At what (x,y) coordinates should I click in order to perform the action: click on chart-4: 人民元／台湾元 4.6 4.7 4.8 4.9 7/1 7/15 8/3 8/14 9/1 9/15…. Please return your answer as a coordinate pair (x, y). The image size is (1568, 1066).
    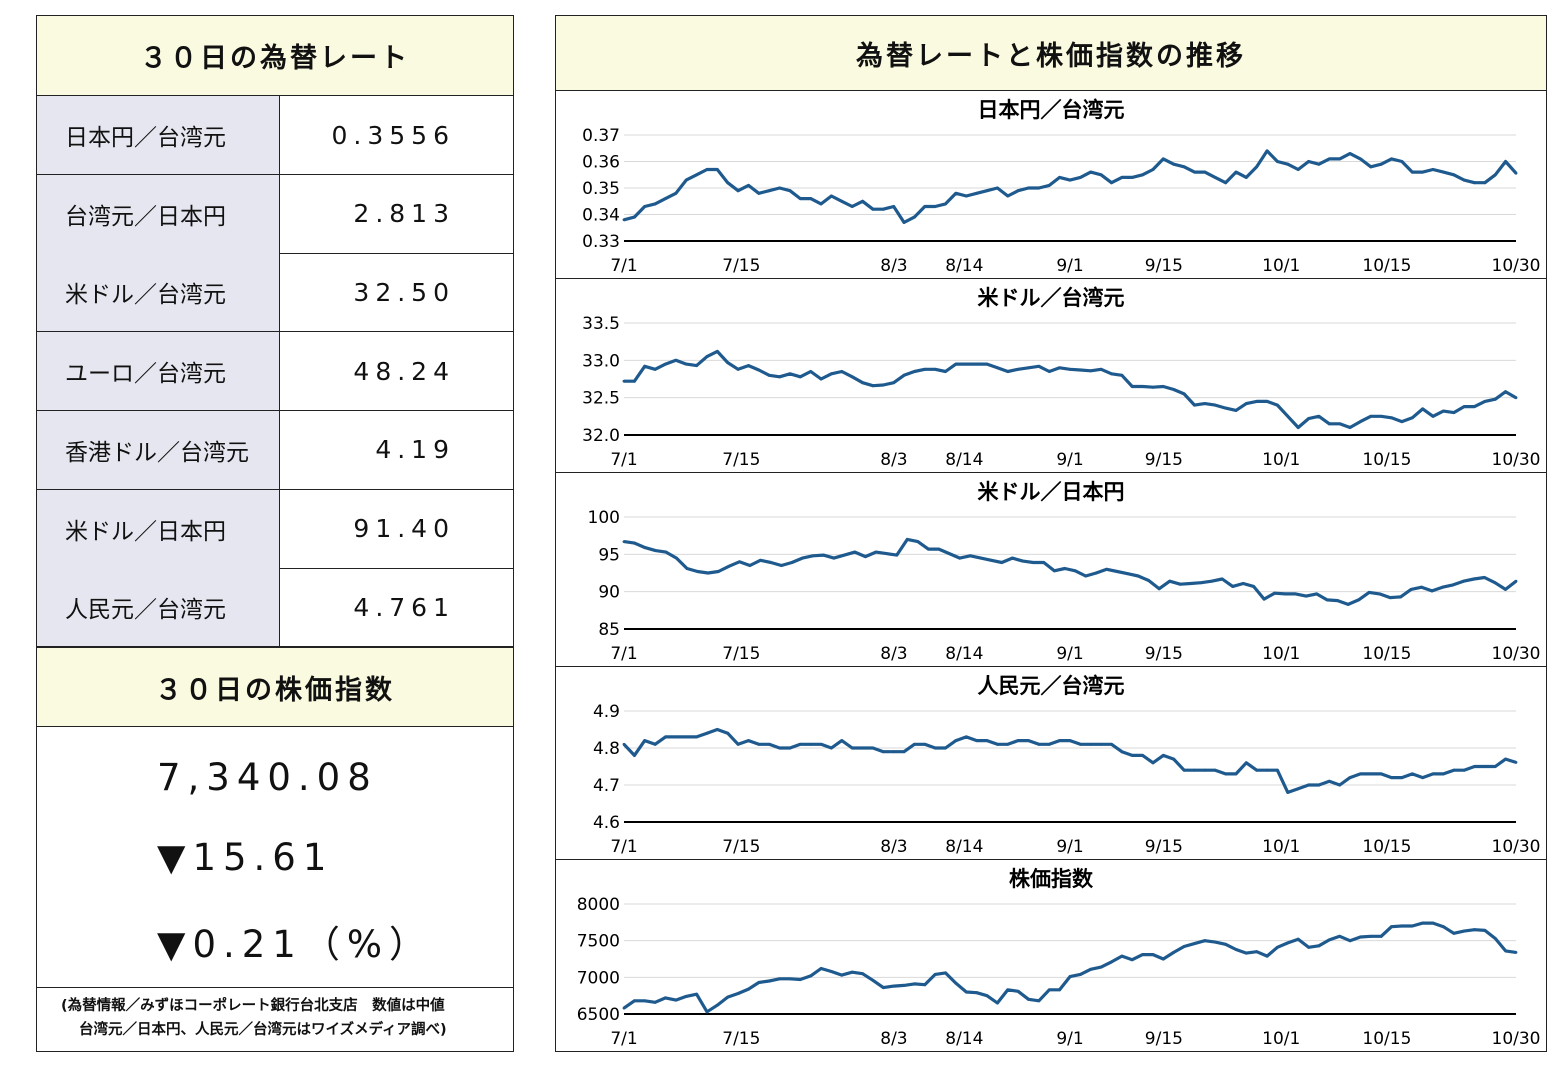
    Looking at the image, I should click on (1051, 762).